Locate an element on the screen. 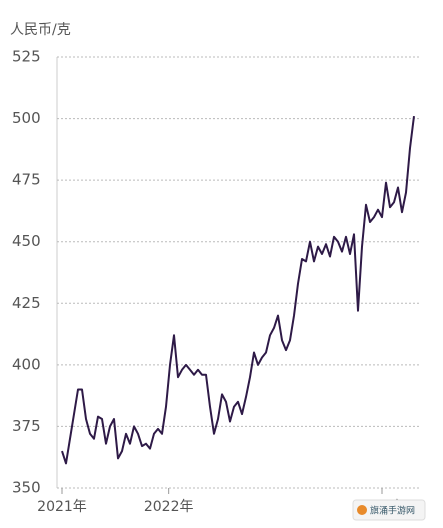 Image resolution: width=443 pixels, height=528 pixels. watermark: 旗涌手游网 is located at coordinates (392, 511).